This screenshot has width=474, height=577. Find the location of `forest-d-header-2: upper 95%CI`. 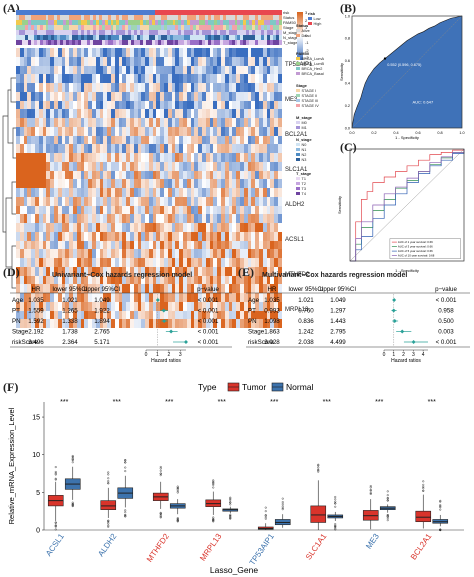

forest-d-header-2: upper 95%CI is located at coordinates (102, 289).